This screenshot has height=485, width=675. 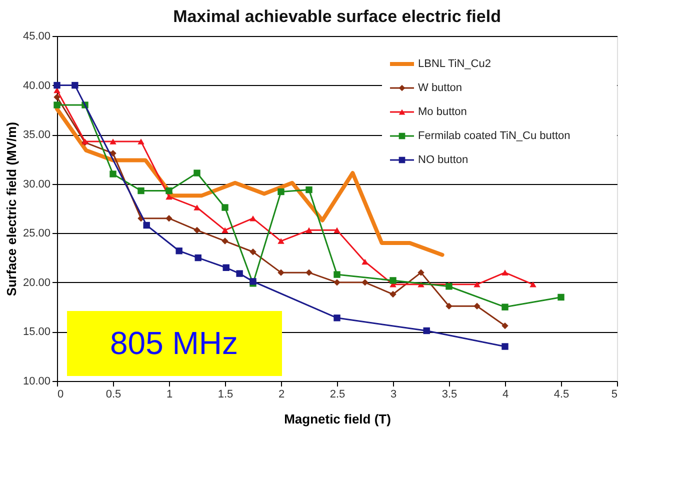 What do you see at coordinates (281, 394) in the screenshot?
I see `x-tick-label: 2` at bounding box center [281, 394].